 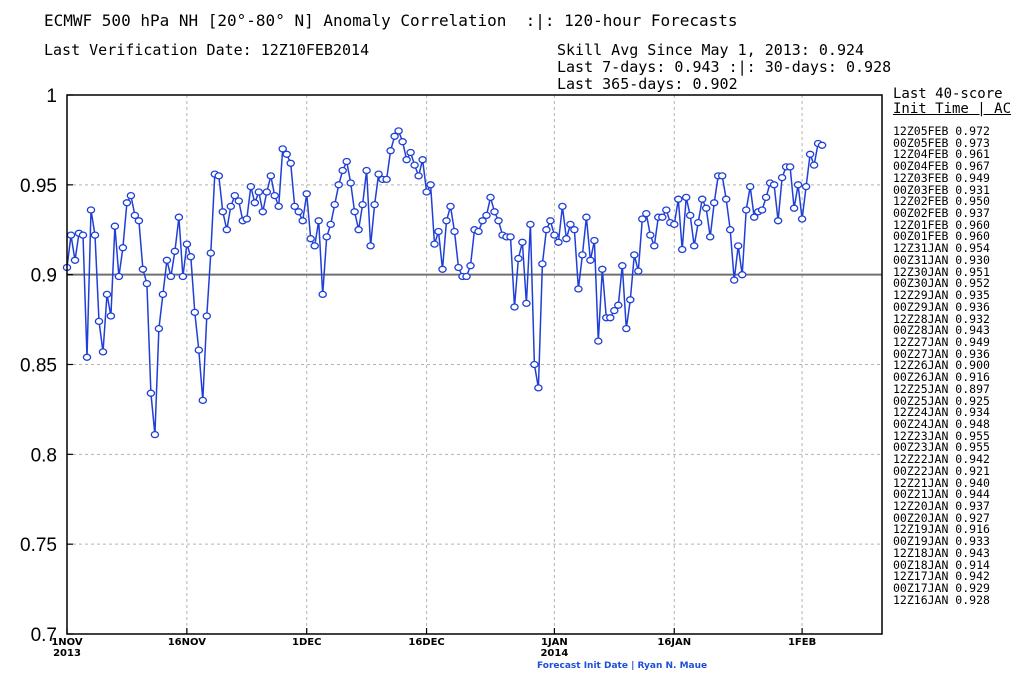 I want to click on score-list-item: 12Z23JAN 0.955, so click(x=941, y=435).